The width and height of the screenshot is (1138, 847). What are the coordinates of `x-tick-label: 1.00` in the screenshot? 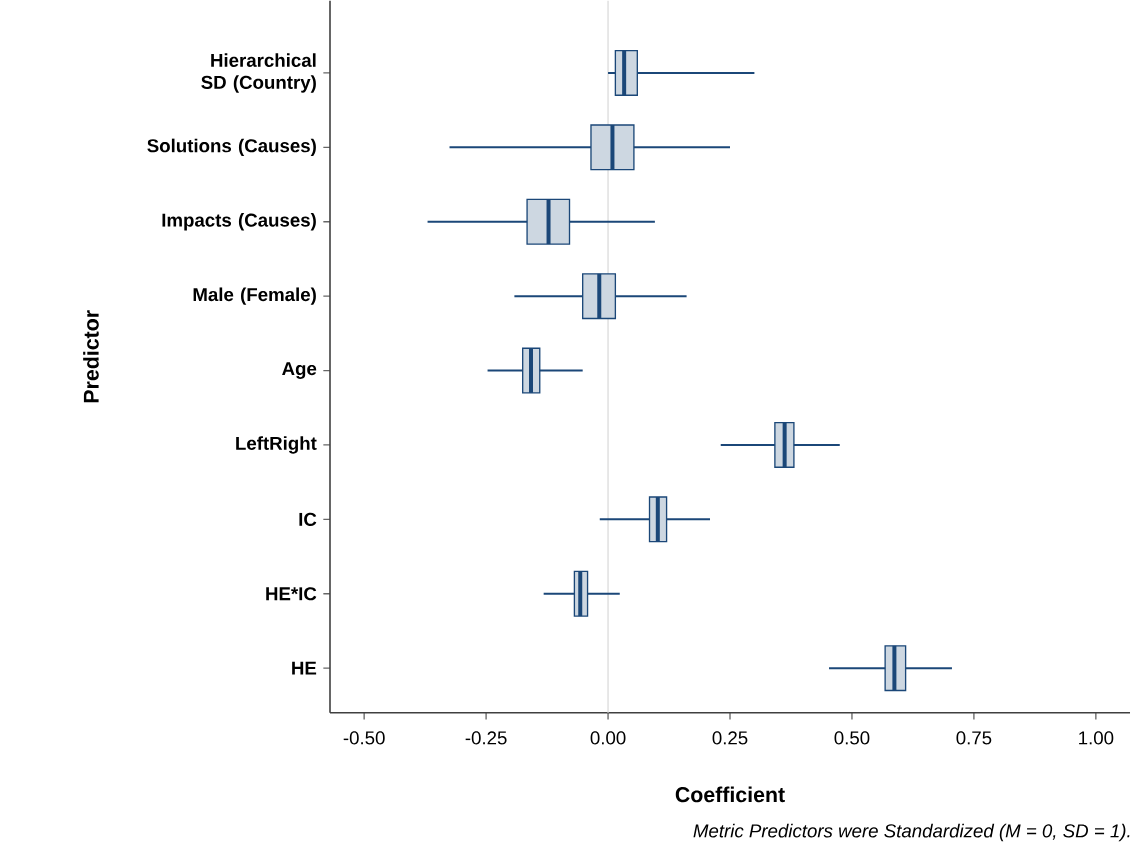 It's located at (1096, 738).